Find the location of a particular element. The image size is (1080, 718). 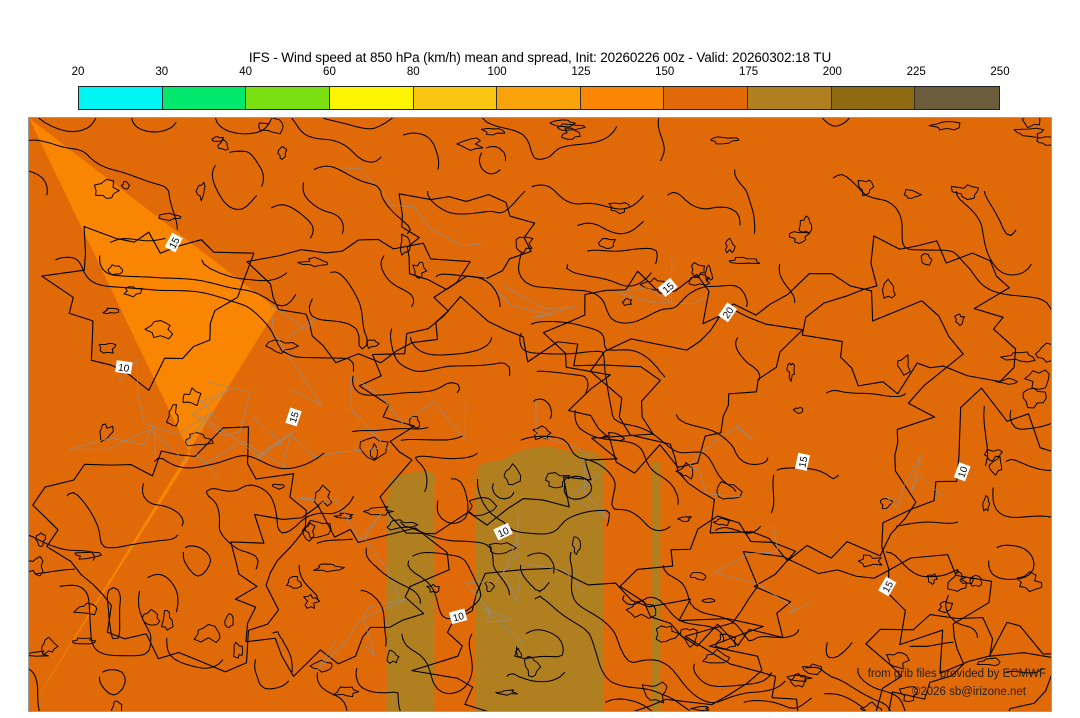

colorbar-tick-175: 175 is located at coordinates (748, 72).